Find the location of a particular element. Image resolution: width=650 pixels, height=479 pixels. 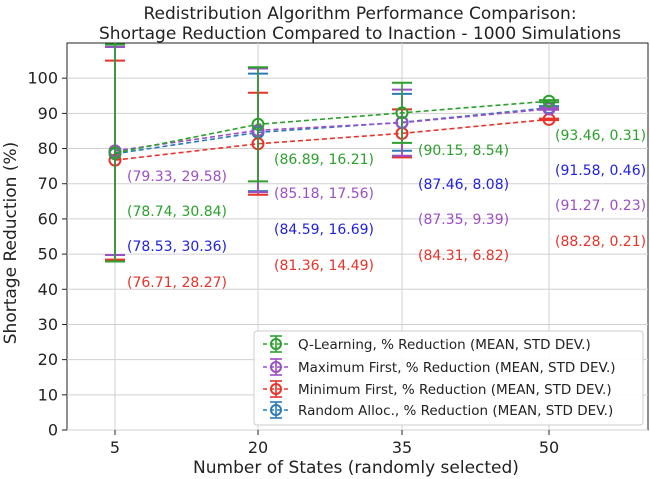

legend-marker-random-alloc is located at coordinates (276, 410).